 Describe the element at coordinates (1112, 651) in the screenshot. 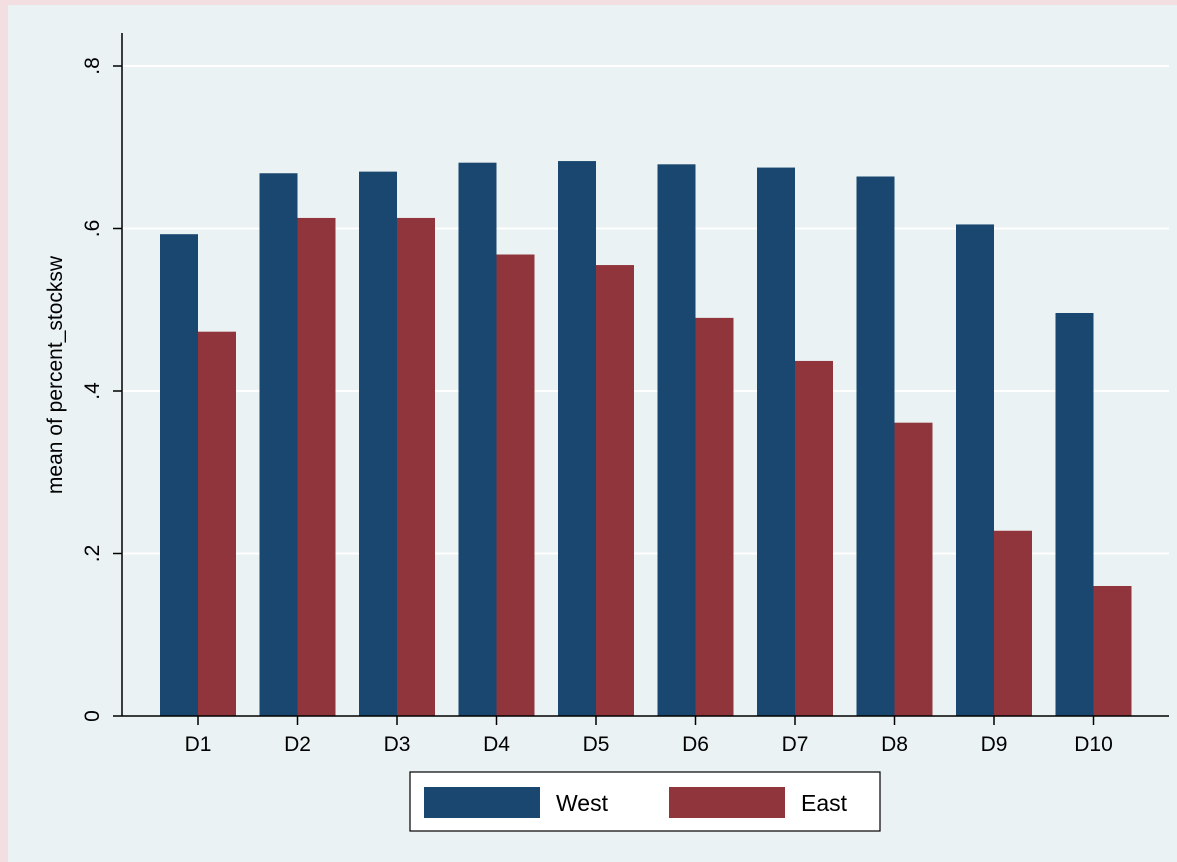

I see `bar-east-d10` at that location.